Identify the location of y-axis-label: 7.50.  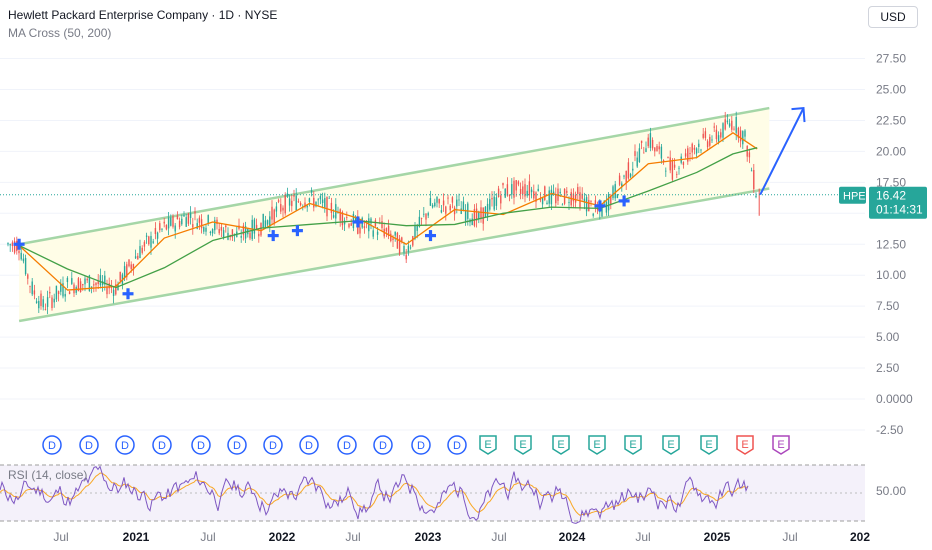
(888, 306).